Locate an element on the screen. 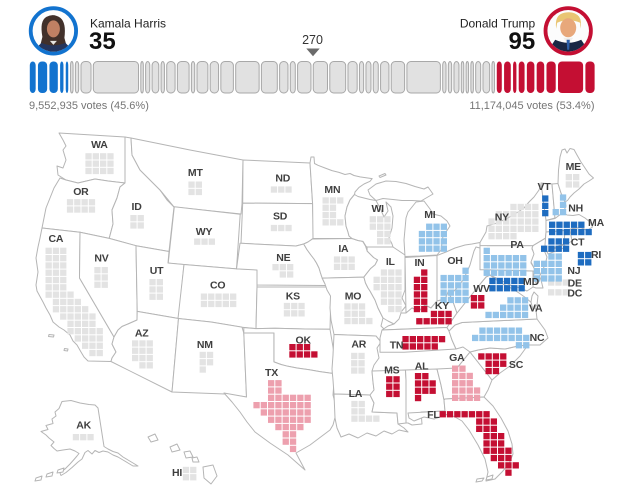 This screenshot has width=622, height=498. svg-text: NH is located at coordinates (575, 209).